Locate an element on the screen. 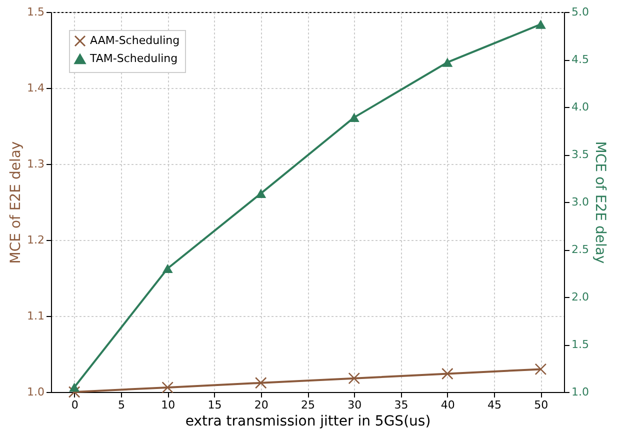  x-tick-label: 20 is located at coordinates (261, 405).